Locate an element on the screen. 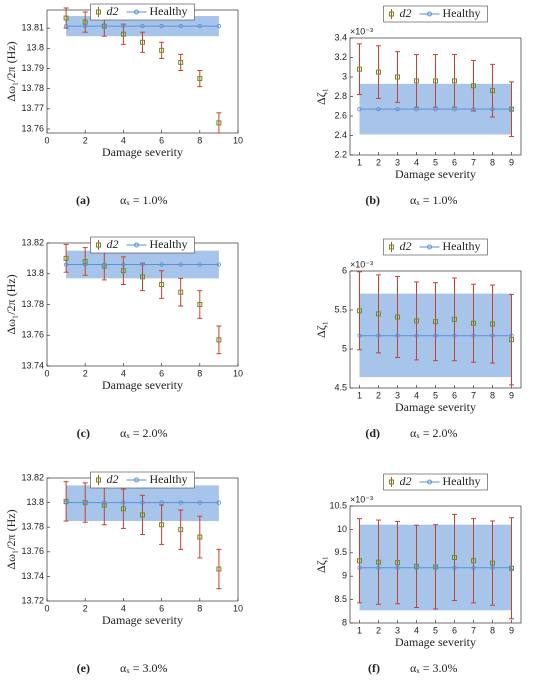 This screenshot has width=550, height=695. x-tick-label: 5 is located at coordinates (435, 395).